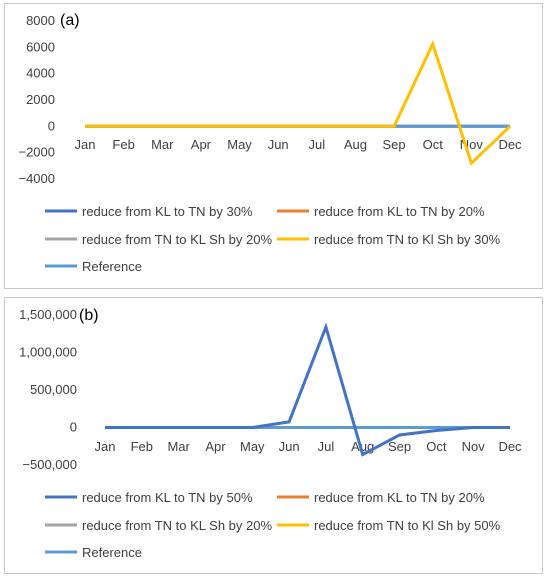  Describe the element at coordinates (112, 552) in the screenshot. I see `chart-b-legend-label: Reference` at that location.